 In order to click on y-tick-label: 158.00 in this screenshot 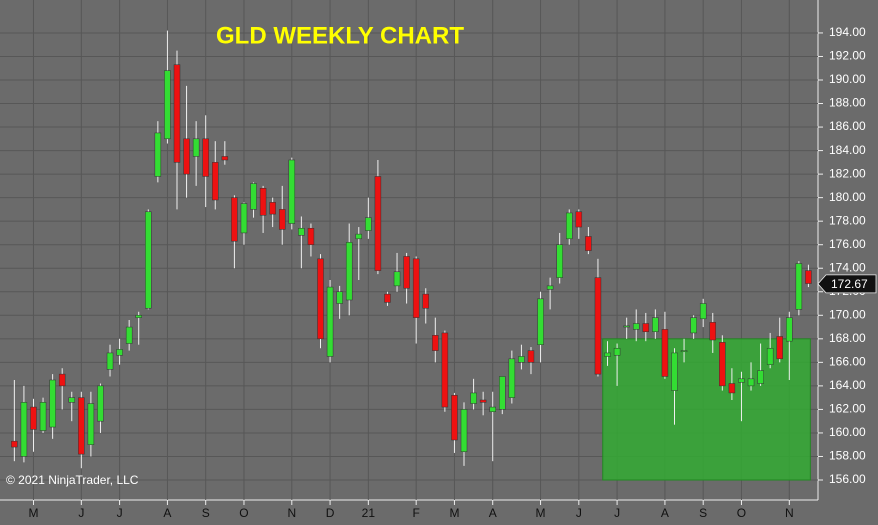, I will do `click(847, 456)`.